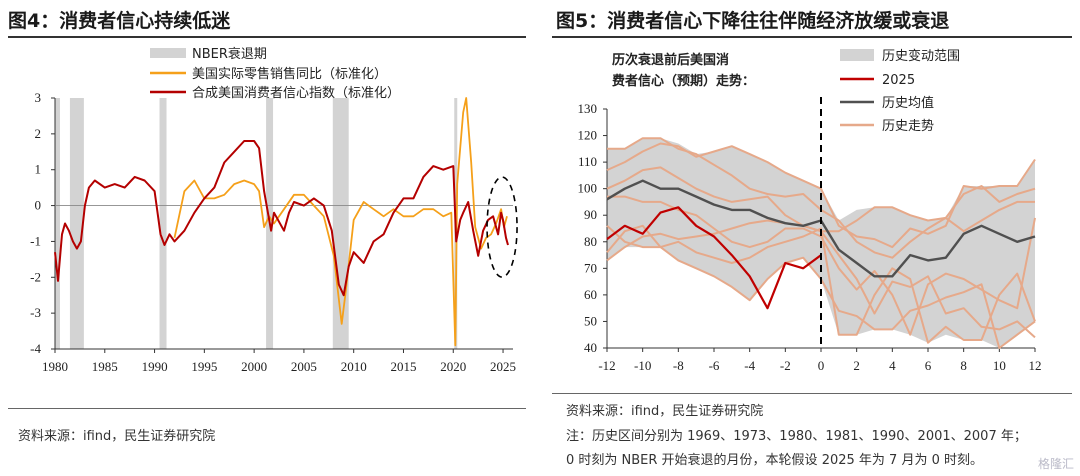 Image resolution: width=1080 pixels, height=476 pixels. What do you see at coordinates (289, 74) in the screenshot?
I see `legend-label-retail: 美国实际零售销售同比（标准化）` at bounding box center [289, 74].